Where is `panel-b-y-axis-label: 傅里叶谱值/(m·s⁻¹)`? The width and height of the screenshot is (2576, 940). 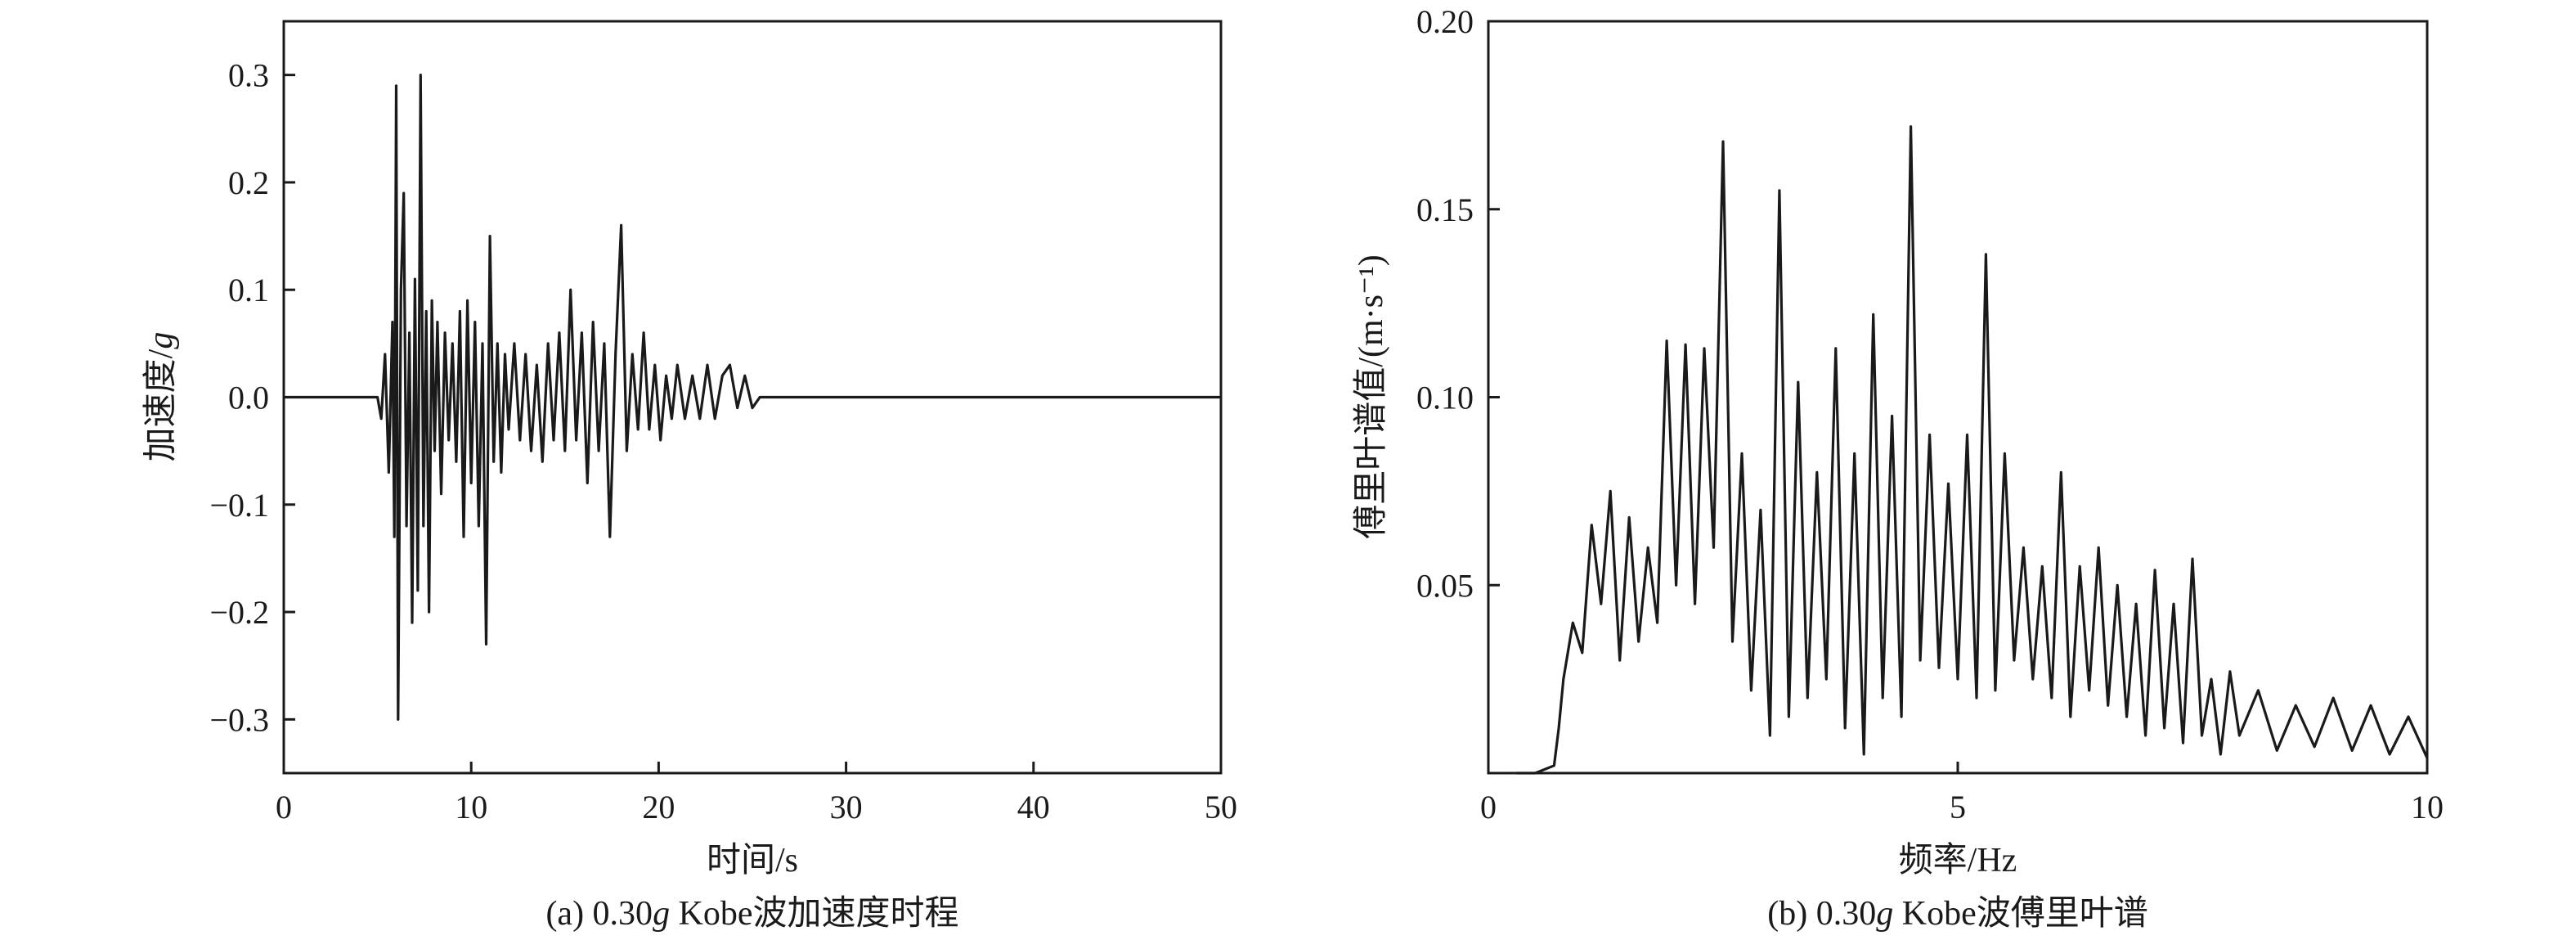
panel-b-y-axis-label: 傅里叶谱值/(m·s⁻¹) is located at coordinates (1371, 396).